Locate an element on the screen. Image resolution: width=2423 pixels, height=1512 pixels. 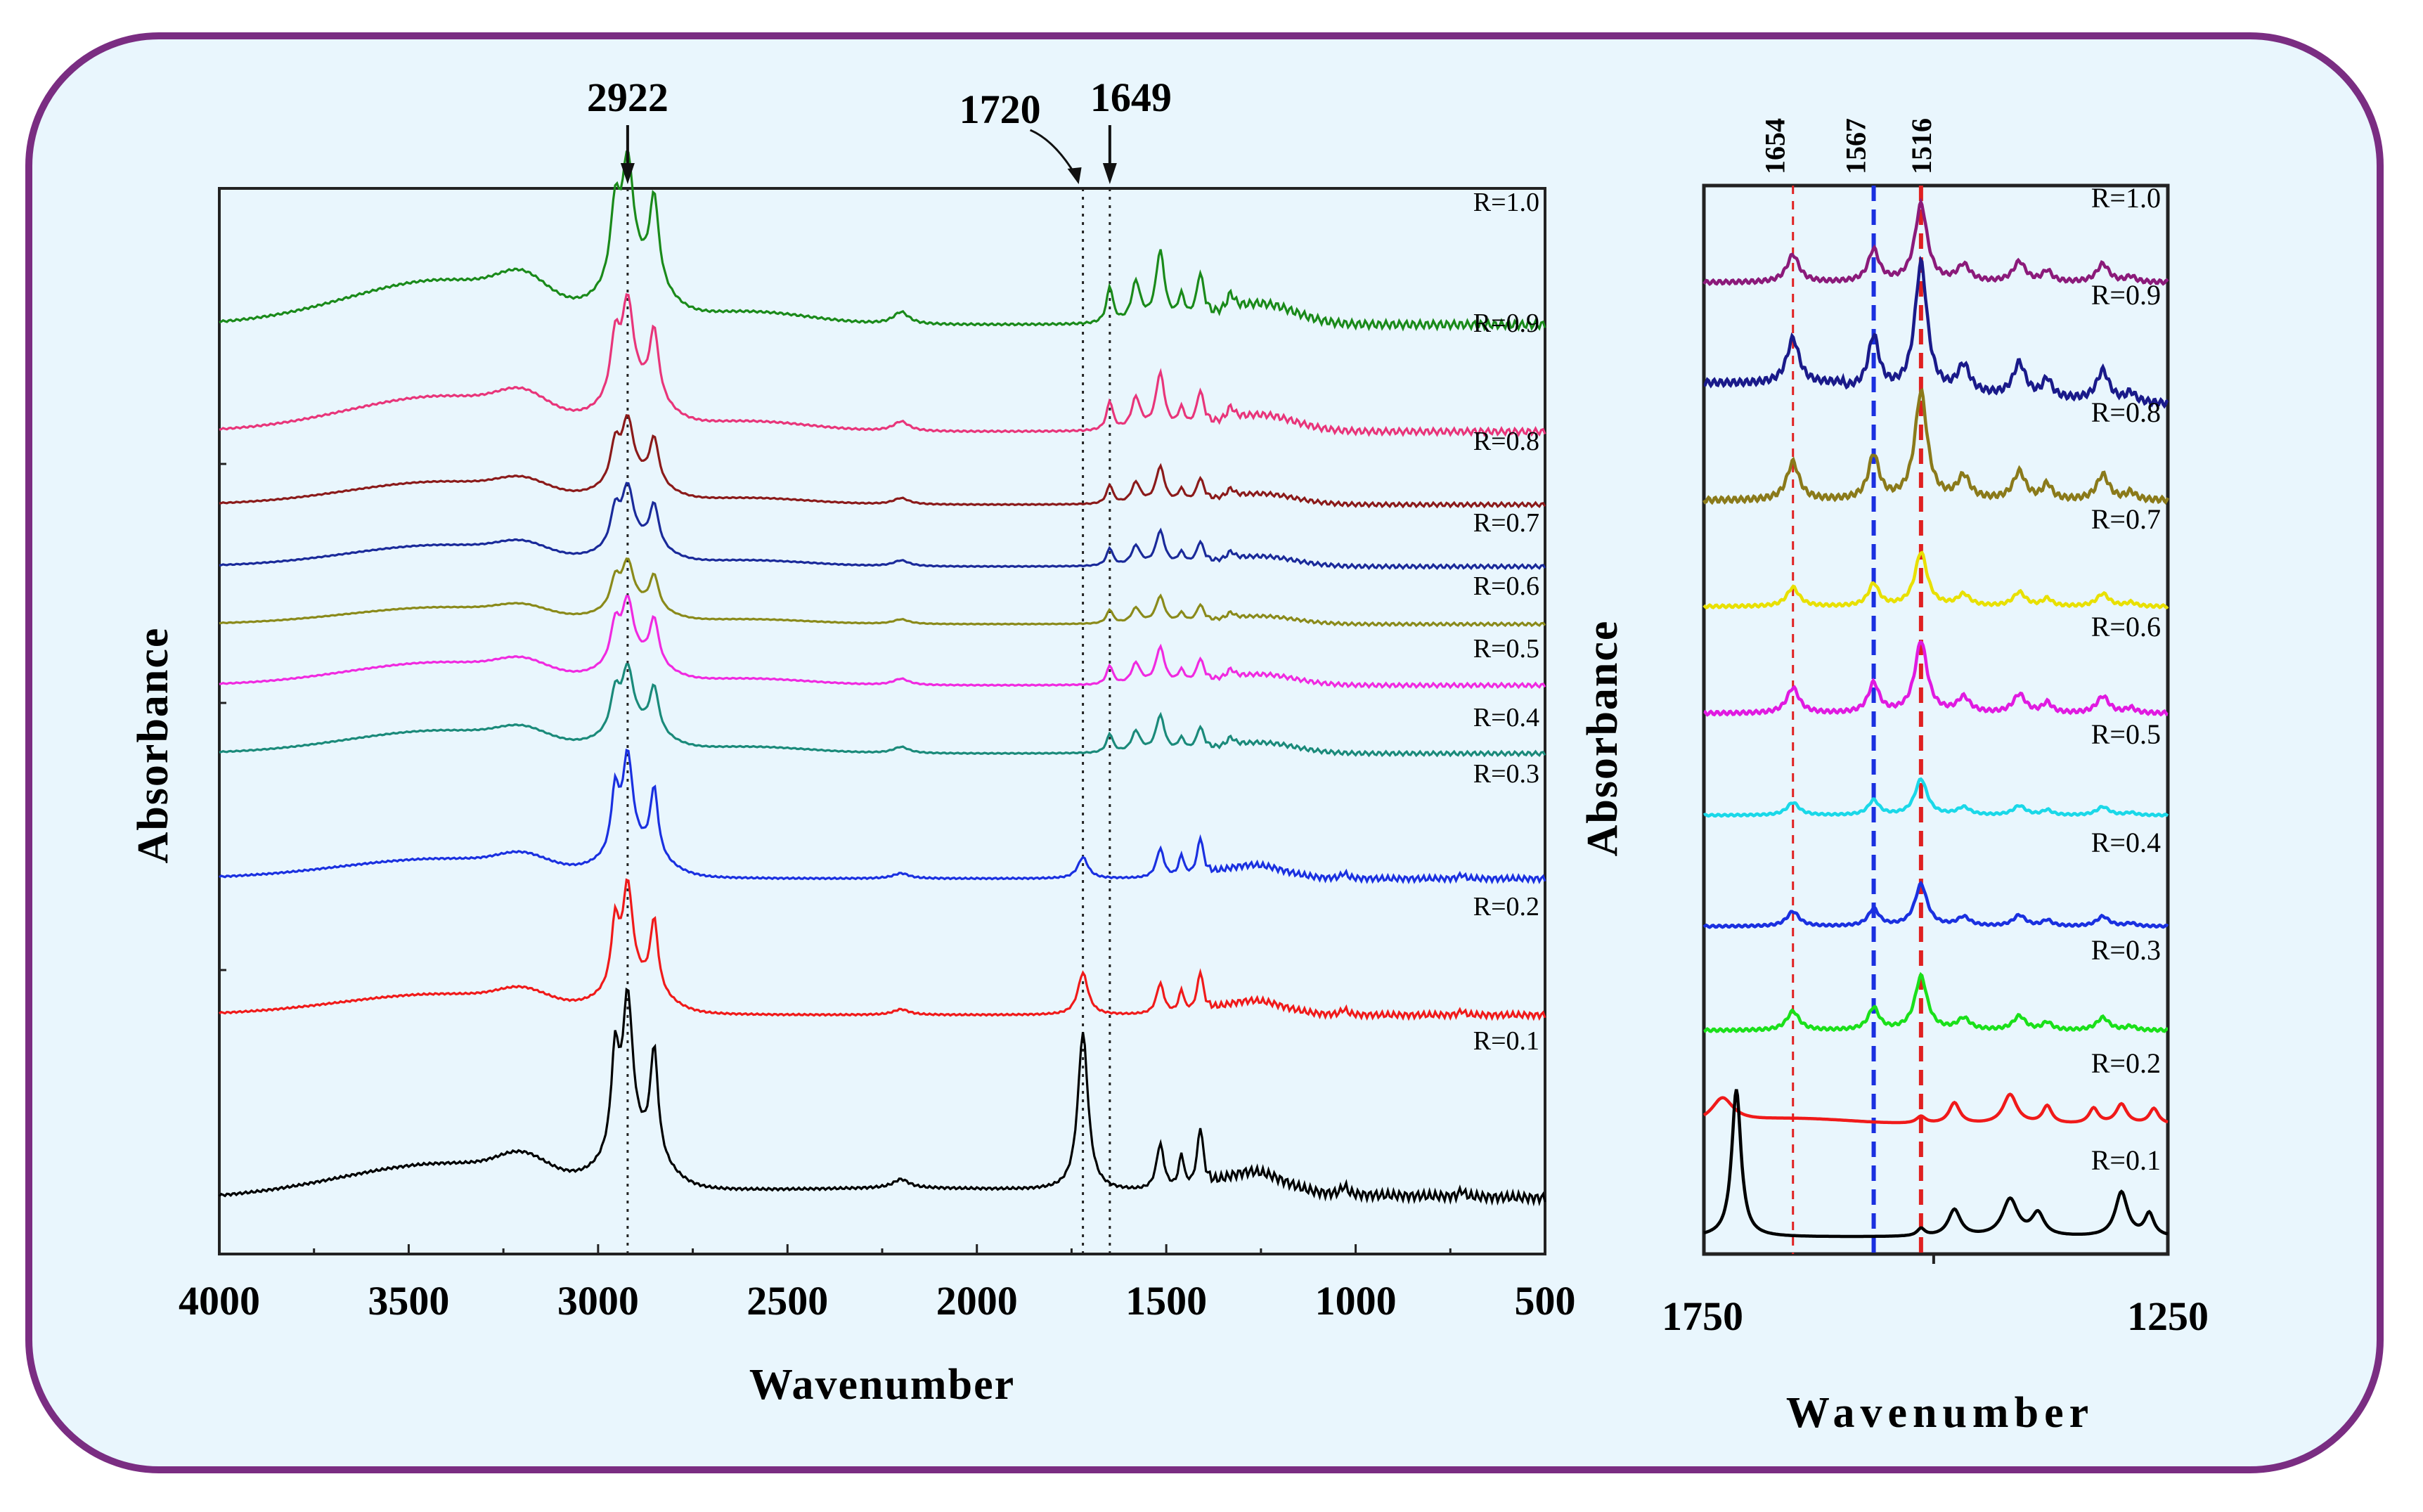
right-annotation-1516: 1516 is located at coordinates (1921, 146).